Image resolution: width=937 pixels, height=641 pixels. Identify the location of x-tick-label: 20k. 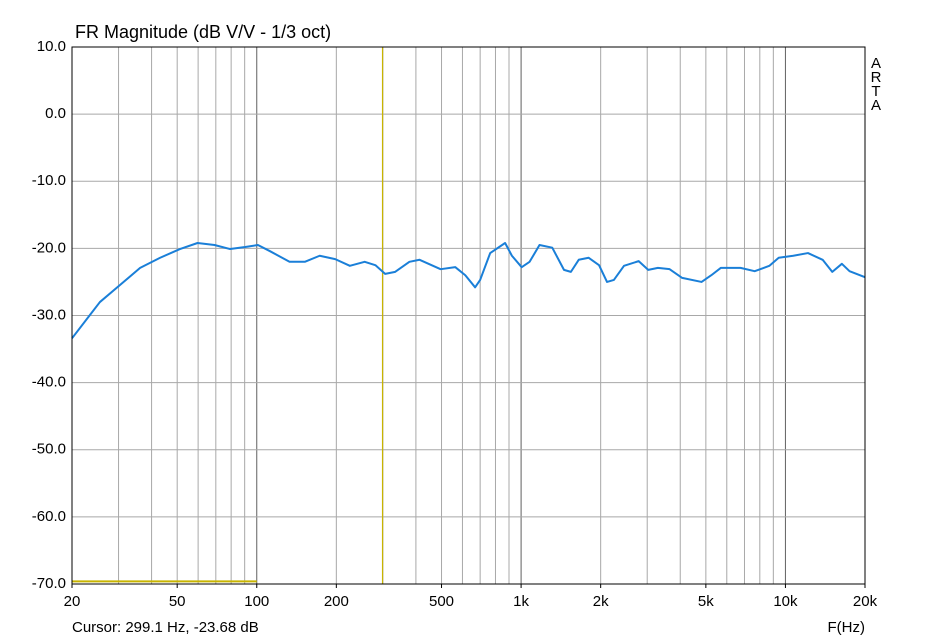
(865, 601).